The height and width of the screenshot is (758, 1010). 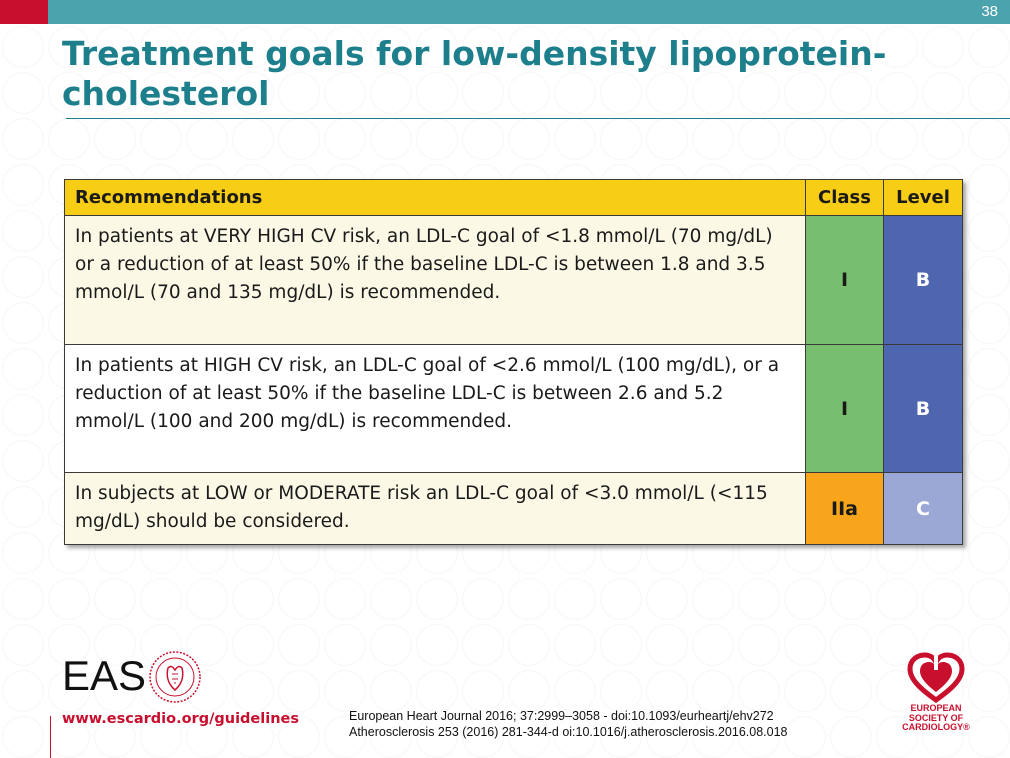 What do you see at coordinates (936, 708) in the screenshot?
I see `esc-logo-line: EUROPEAN` at bounding box center [936, 708].